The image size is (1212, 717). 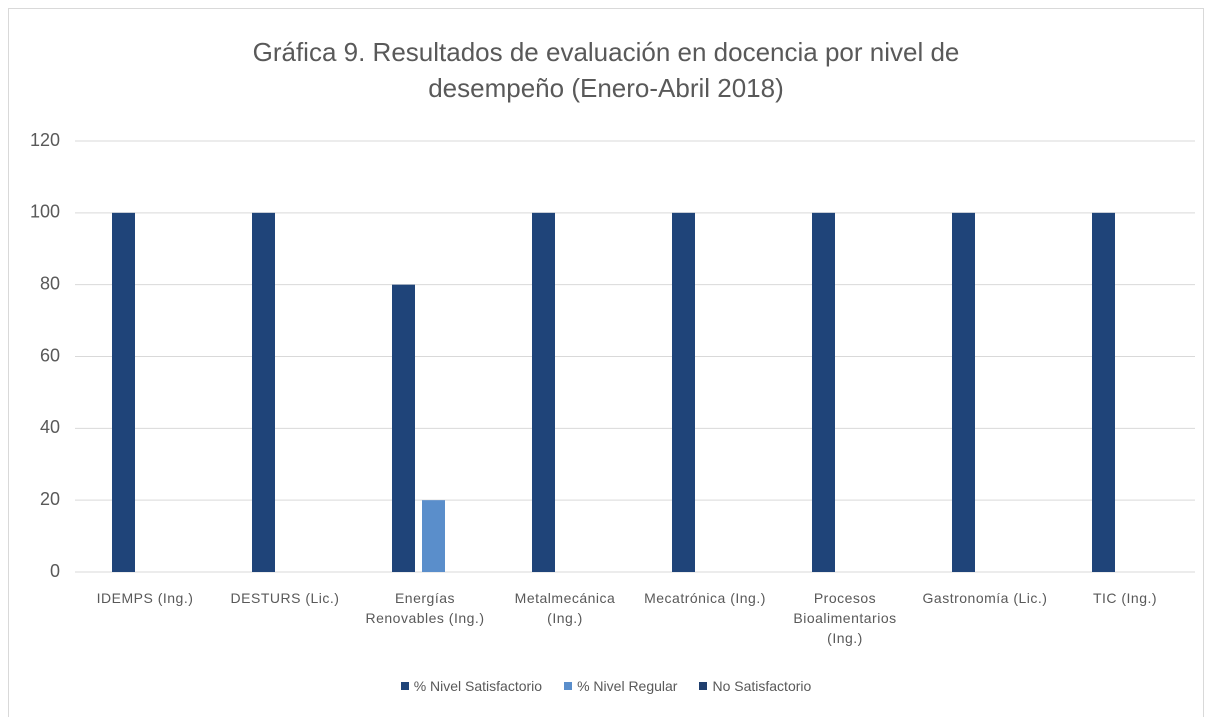 I want to click on legend-label: % Nivel Regular, so click(x=627, y=686).